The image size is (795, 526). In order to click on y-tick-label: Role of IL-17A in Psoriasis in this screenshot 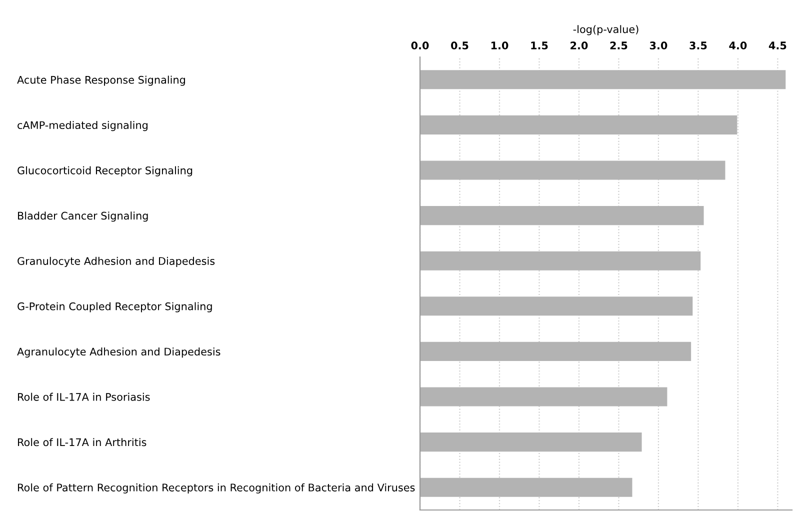, I will do `click(84, 396)`.